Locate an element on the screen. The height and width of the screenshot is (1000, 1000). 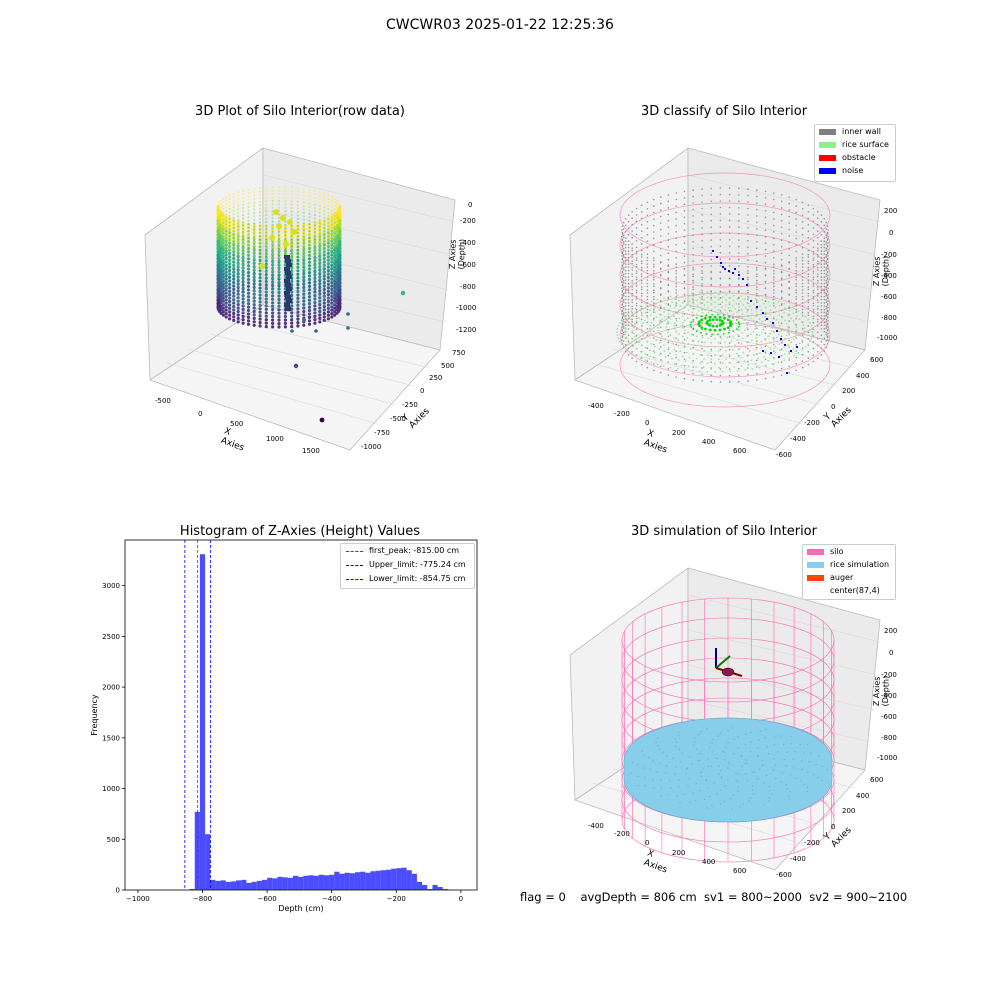
legend-label: noise is located at coordinates (853, 170).